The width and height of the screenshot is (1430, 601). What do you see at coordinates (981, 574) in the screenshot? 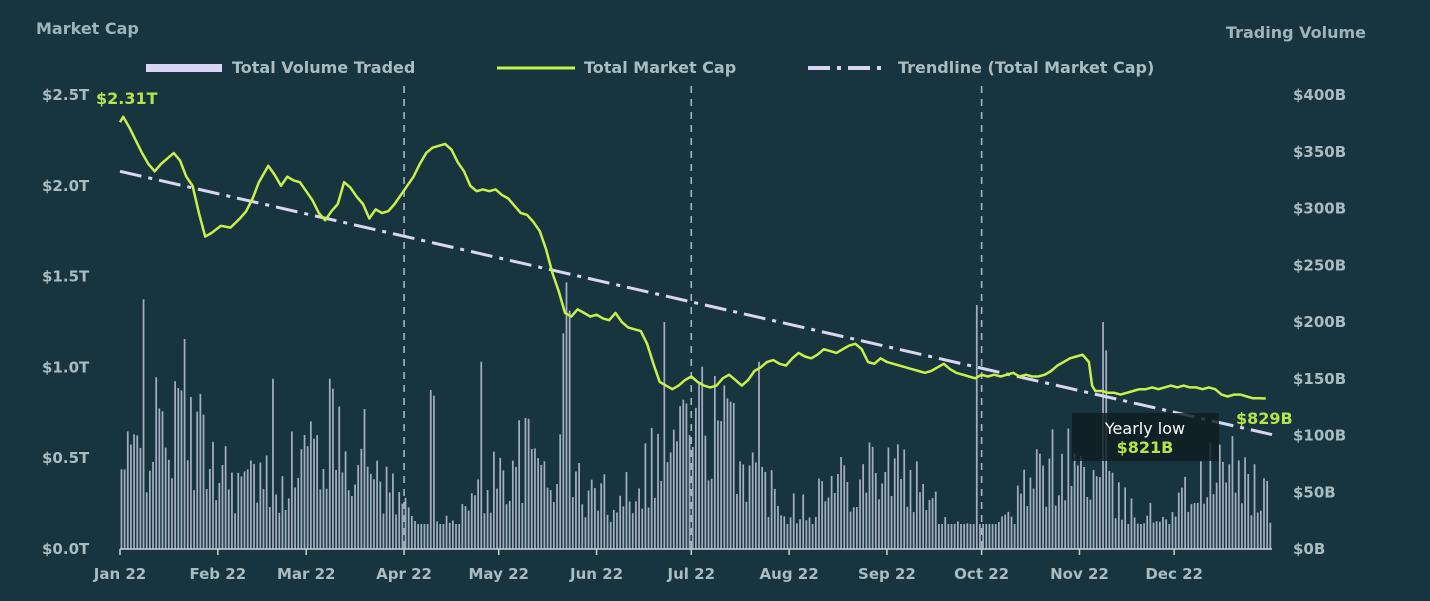
I see `x-tick-label: Oct 22` at bounding box center [981, 574].